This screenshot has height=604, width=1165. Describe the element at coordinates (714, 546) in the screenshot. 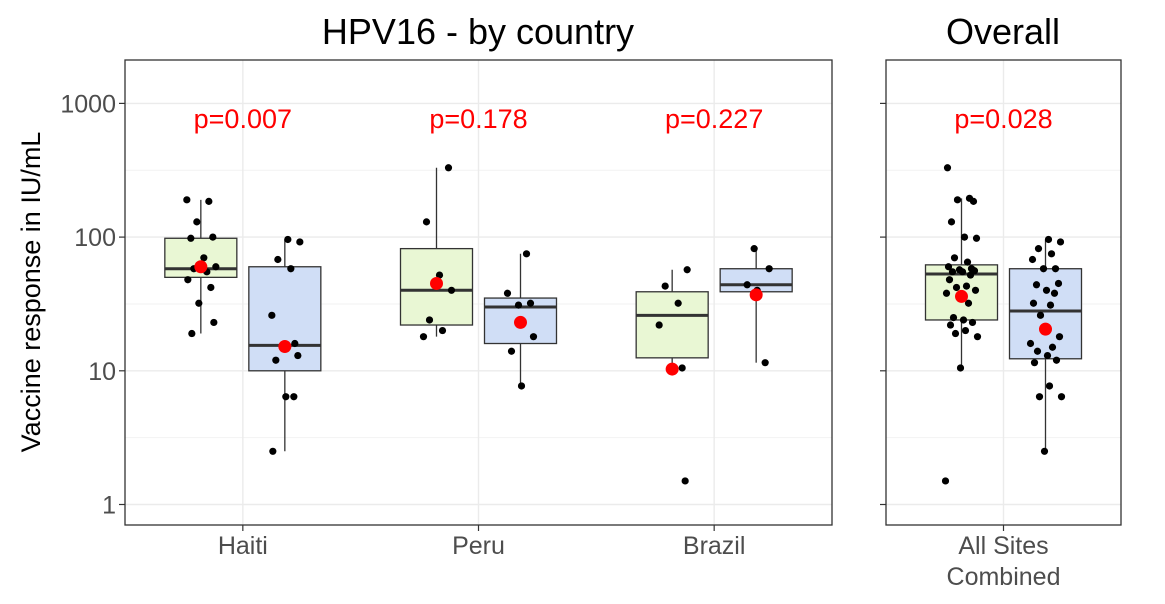

I see `x-tick-label: Brazil` at that location.